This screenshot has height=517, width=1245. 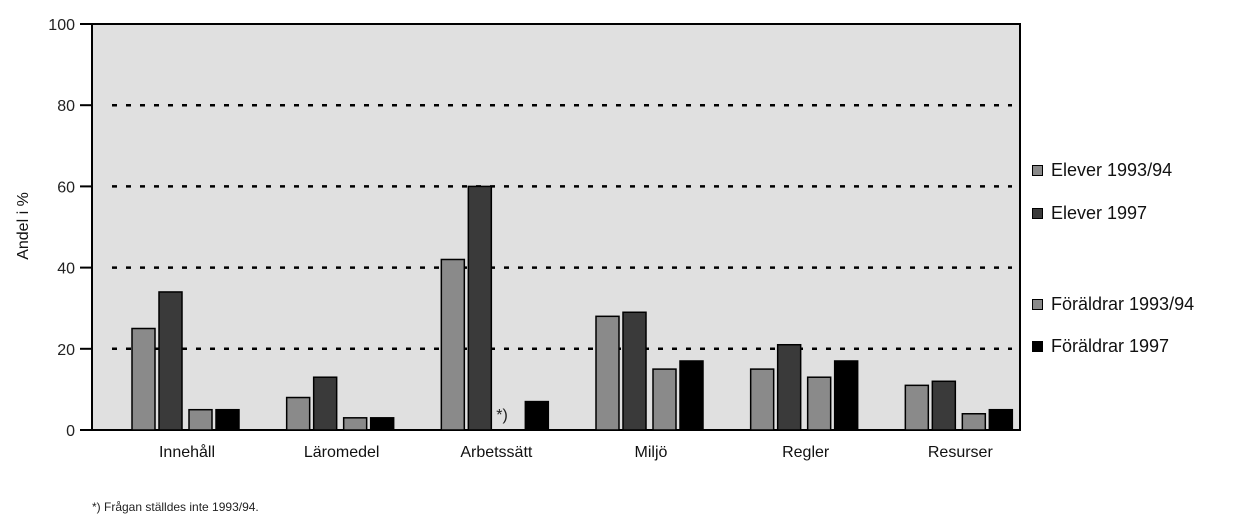 What do you see at coordinates (1099, 213) in the screenshot?
I see `legend-label: Elever 1997` at bounding box center [1099, 213].